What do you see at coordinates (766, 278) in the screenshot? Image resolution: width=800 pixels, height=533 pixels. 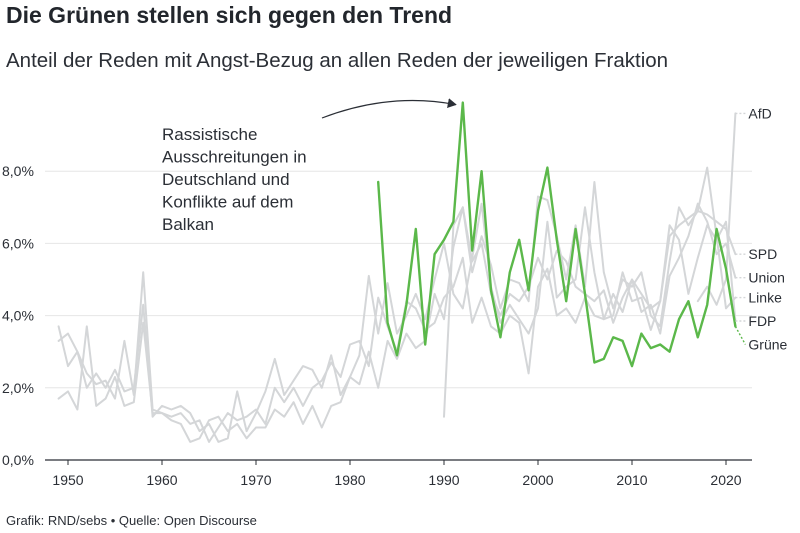 I see `series-label-union: Union` at bounding box center [766, 278].